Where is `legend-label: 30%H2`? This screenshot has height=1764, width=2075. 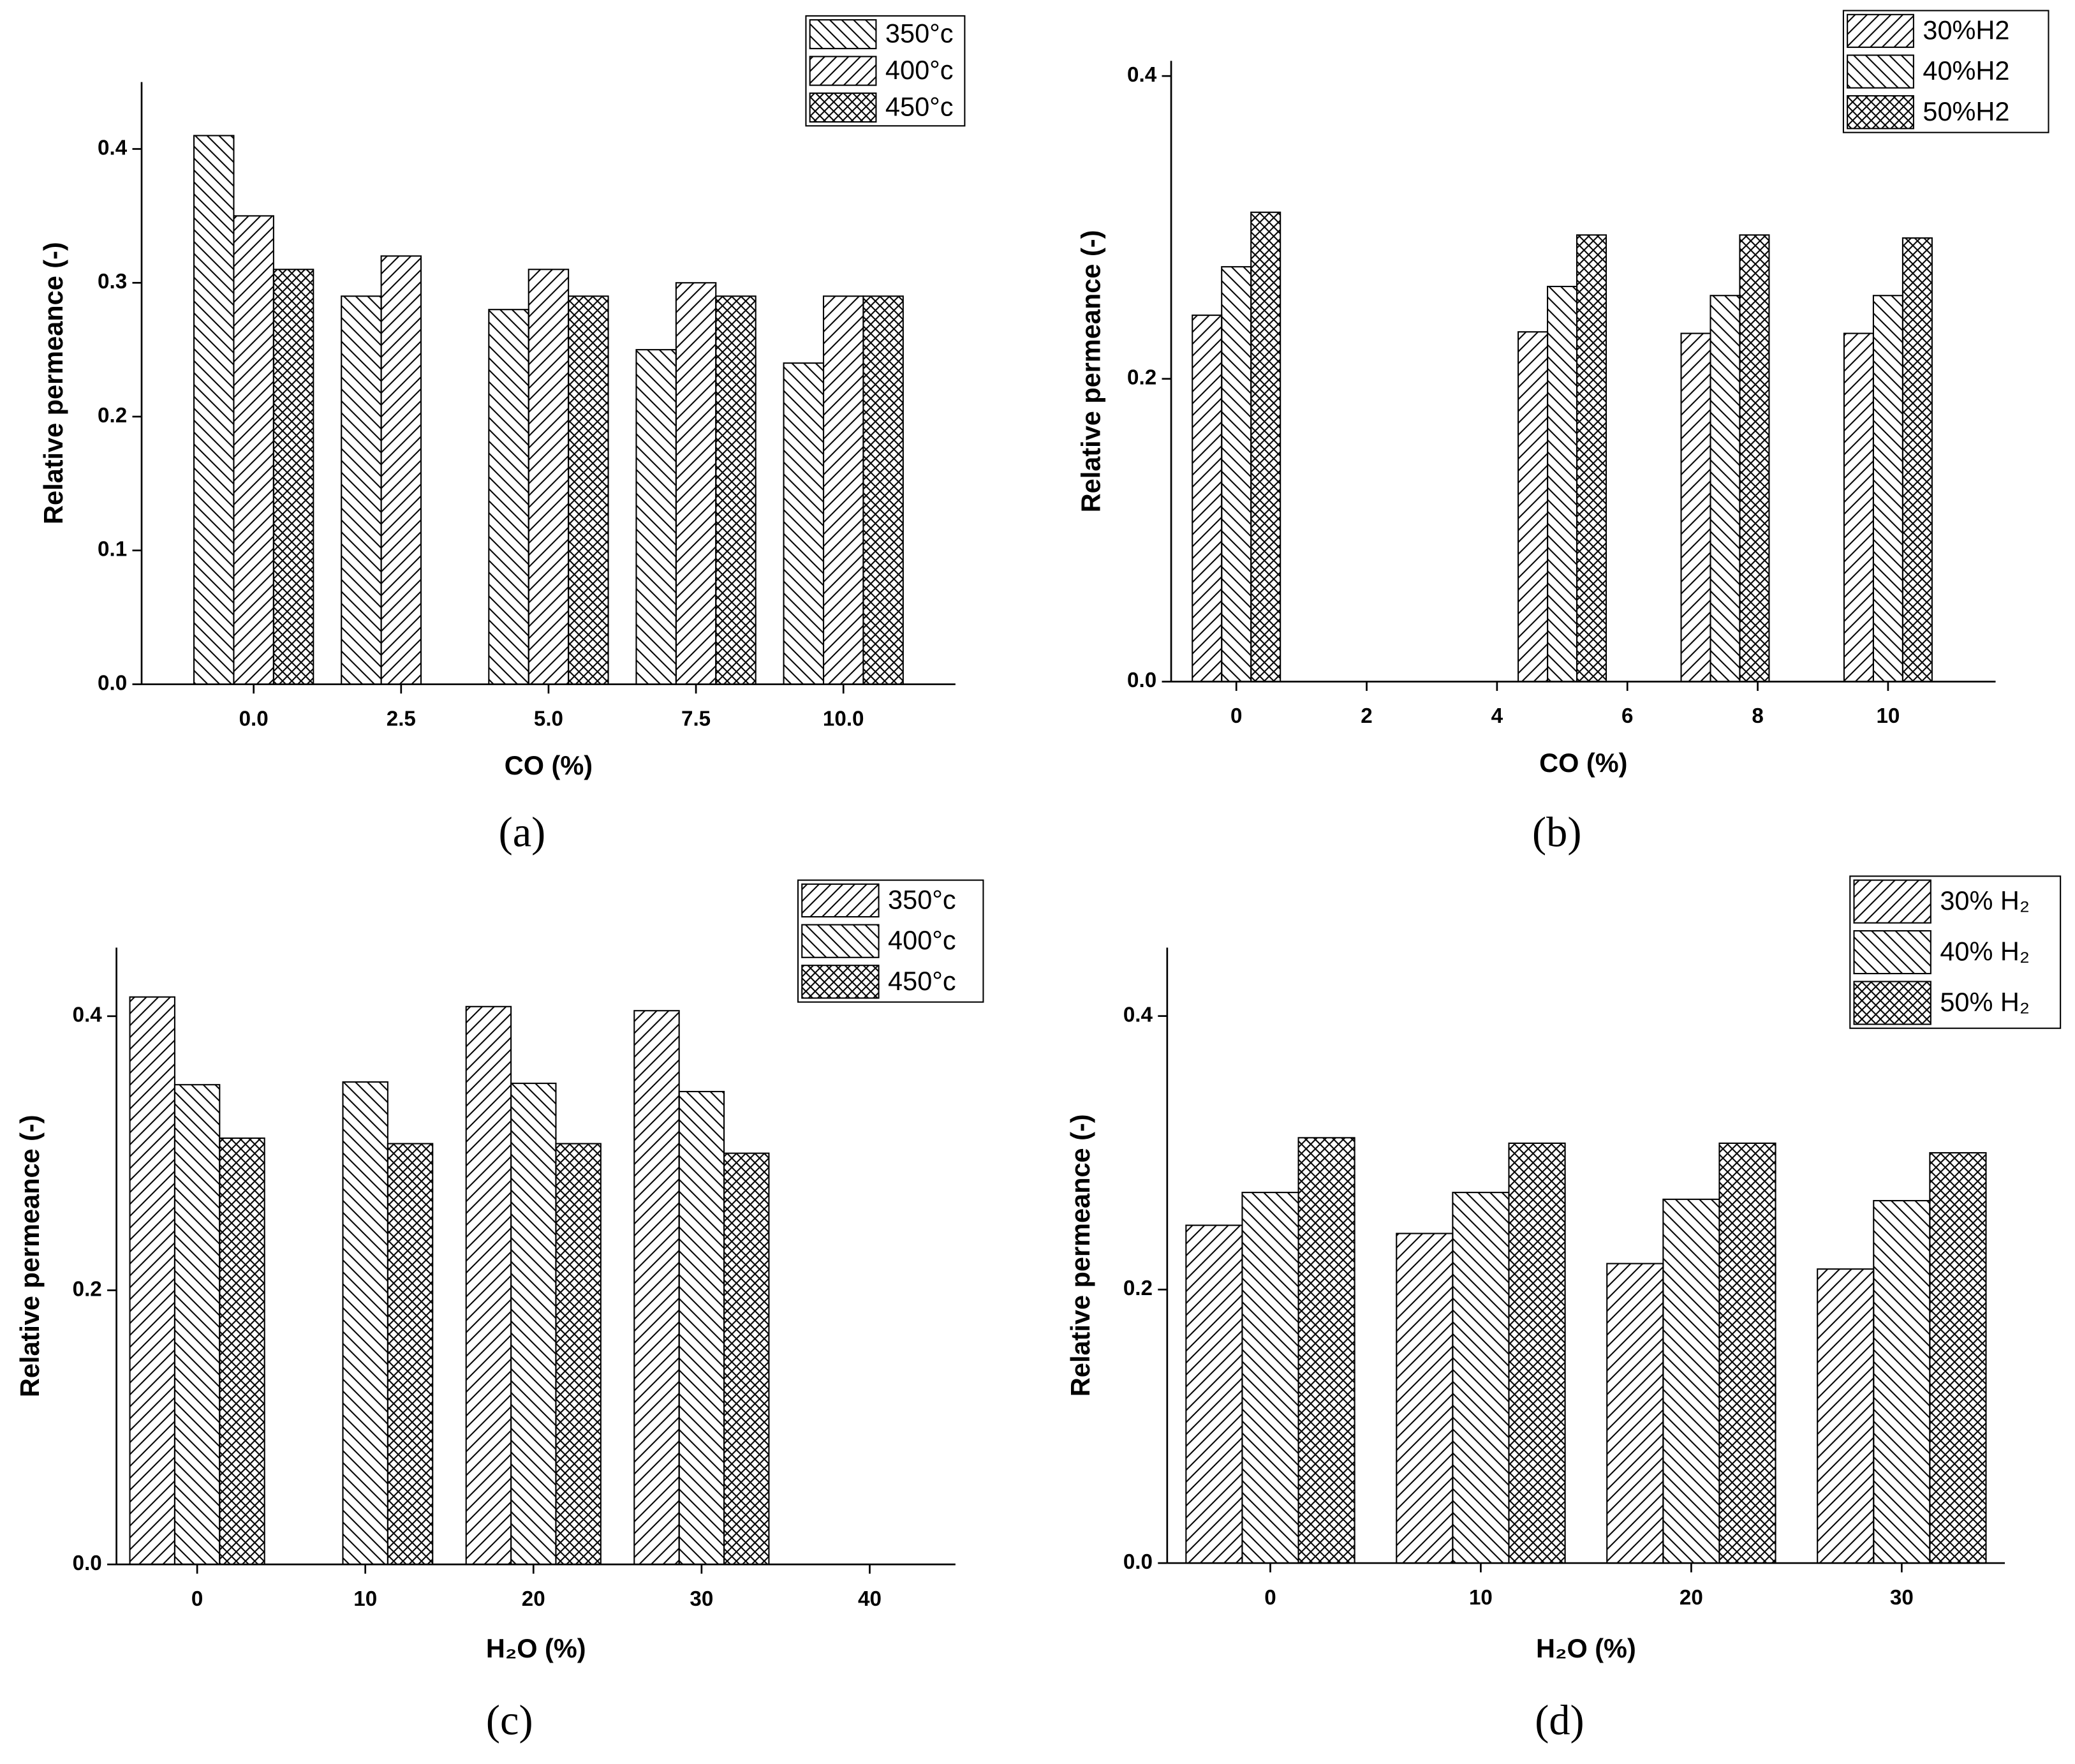
legend-label: 30%H2 is located at coordinates (1966, 30).